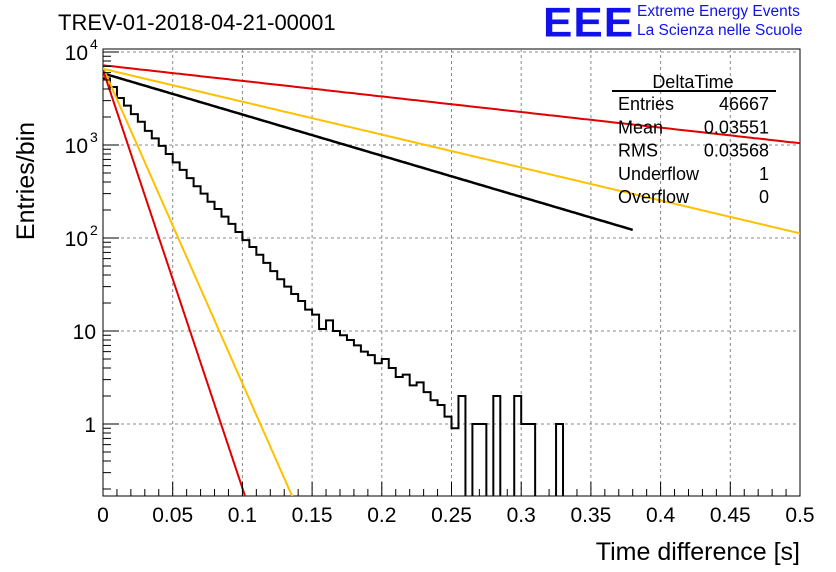 The width and height of the screenshot is (836, 572). Describe the element at coordinates (451, 515) in the screenshot. I see `x-tick-label: 0.25` at that location.